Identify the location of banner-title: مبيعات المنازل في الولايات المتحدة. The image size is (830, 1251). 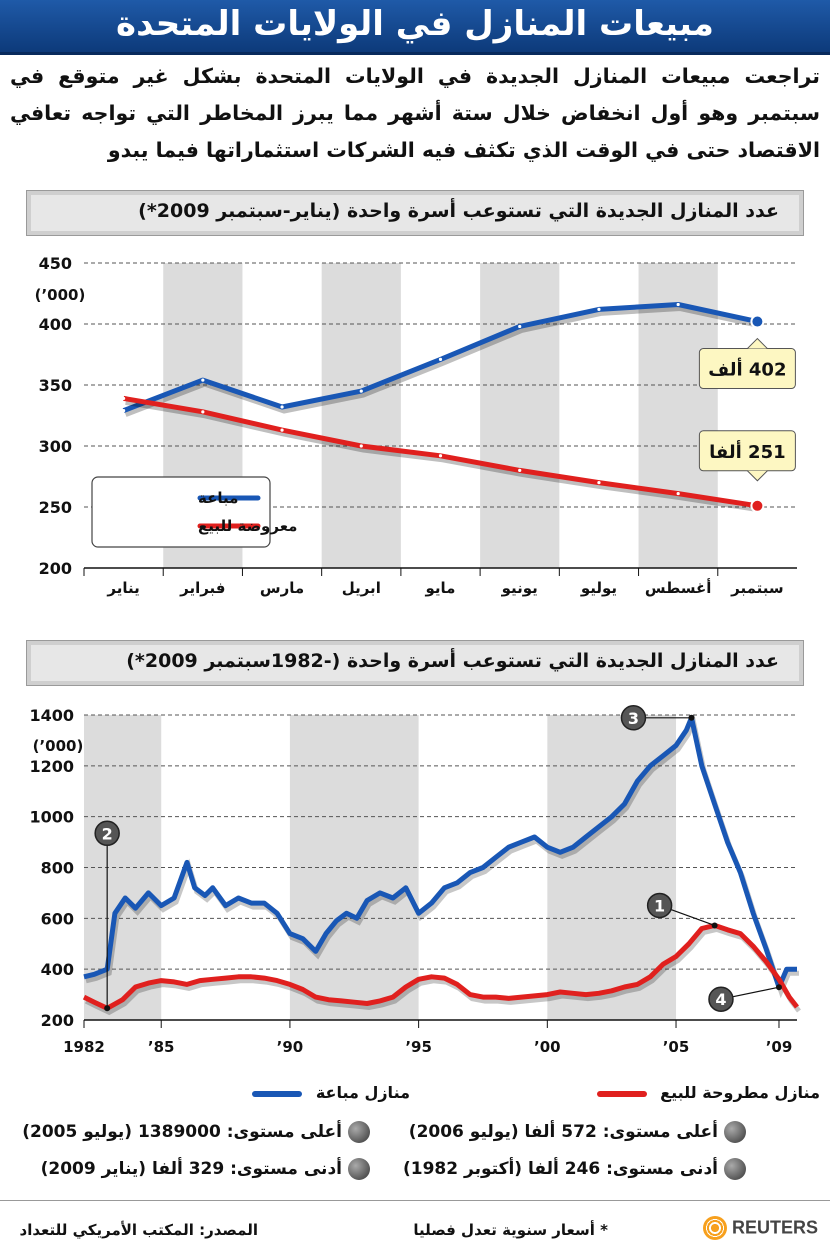
(415, 24).